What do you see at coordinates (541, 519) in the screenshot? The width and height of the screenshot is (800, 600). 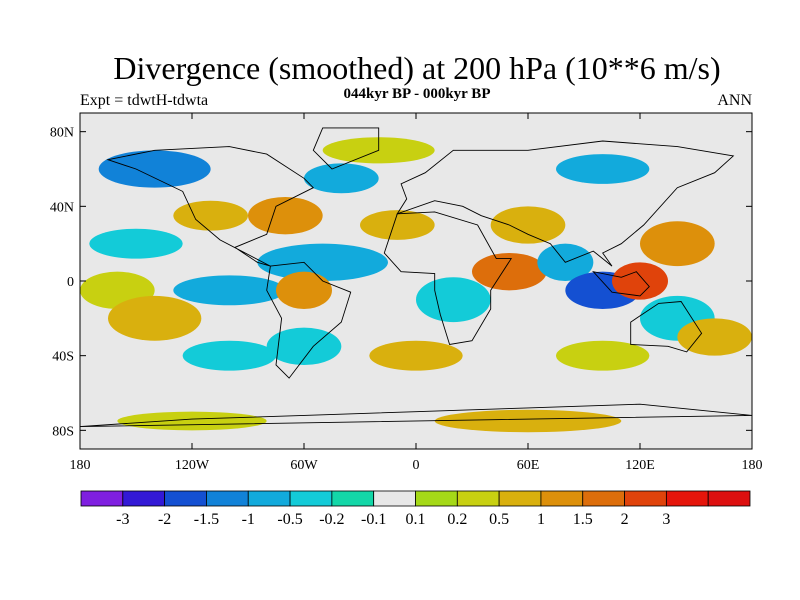 I see `colorbar-label: 1` at bounding box center [541, 519].